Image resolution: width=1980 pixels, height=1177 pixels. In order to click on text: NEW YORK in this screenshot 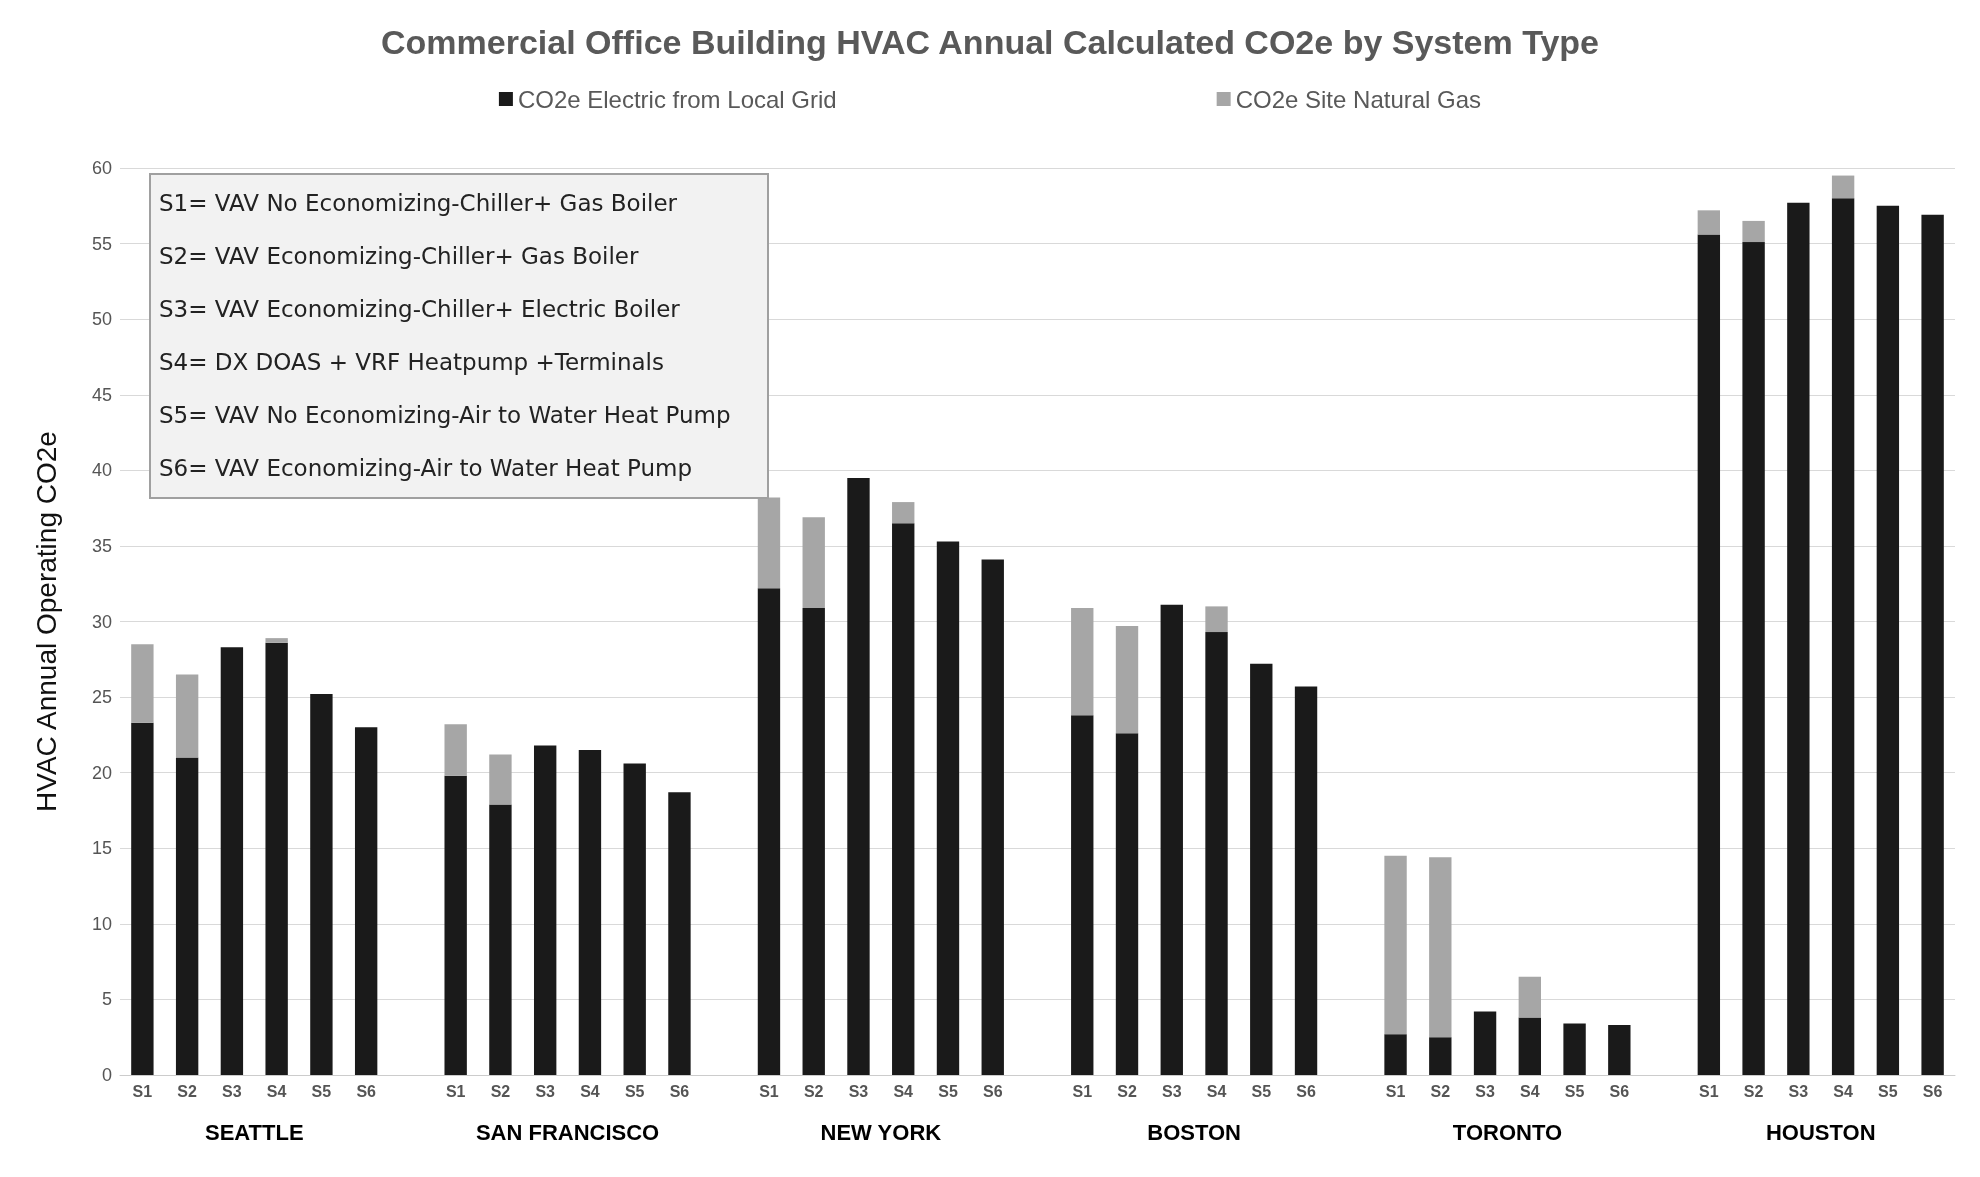, I will do `click(881, 1132)`.